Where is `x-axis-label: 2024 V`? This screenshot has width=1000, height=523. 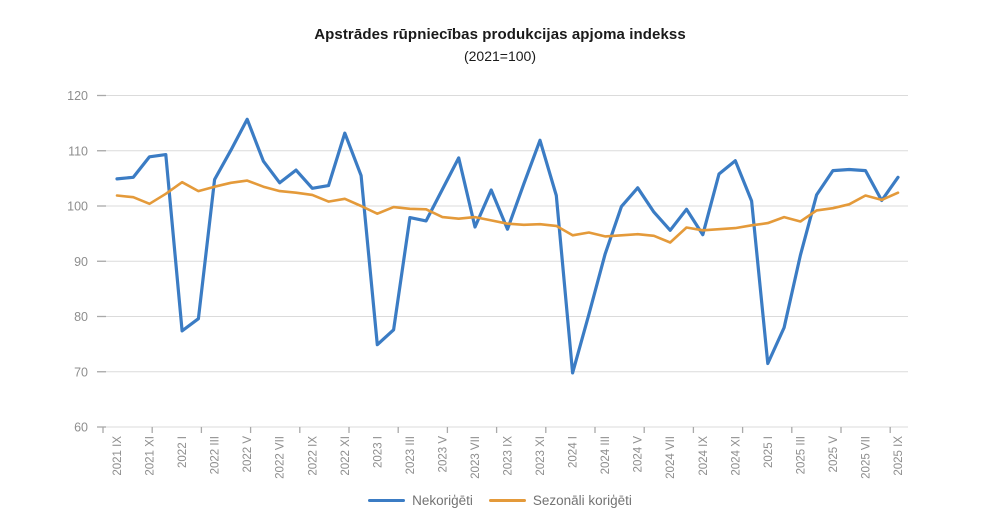
x-axis-label: 2024 V is located at coordinates (639, 454).